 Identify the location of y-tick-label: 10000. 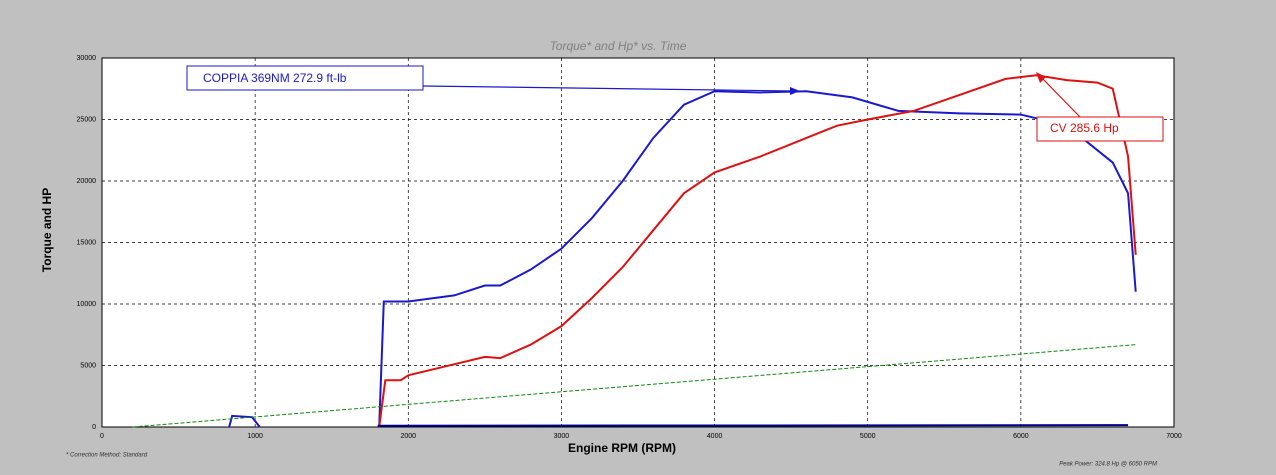
(87, 304).